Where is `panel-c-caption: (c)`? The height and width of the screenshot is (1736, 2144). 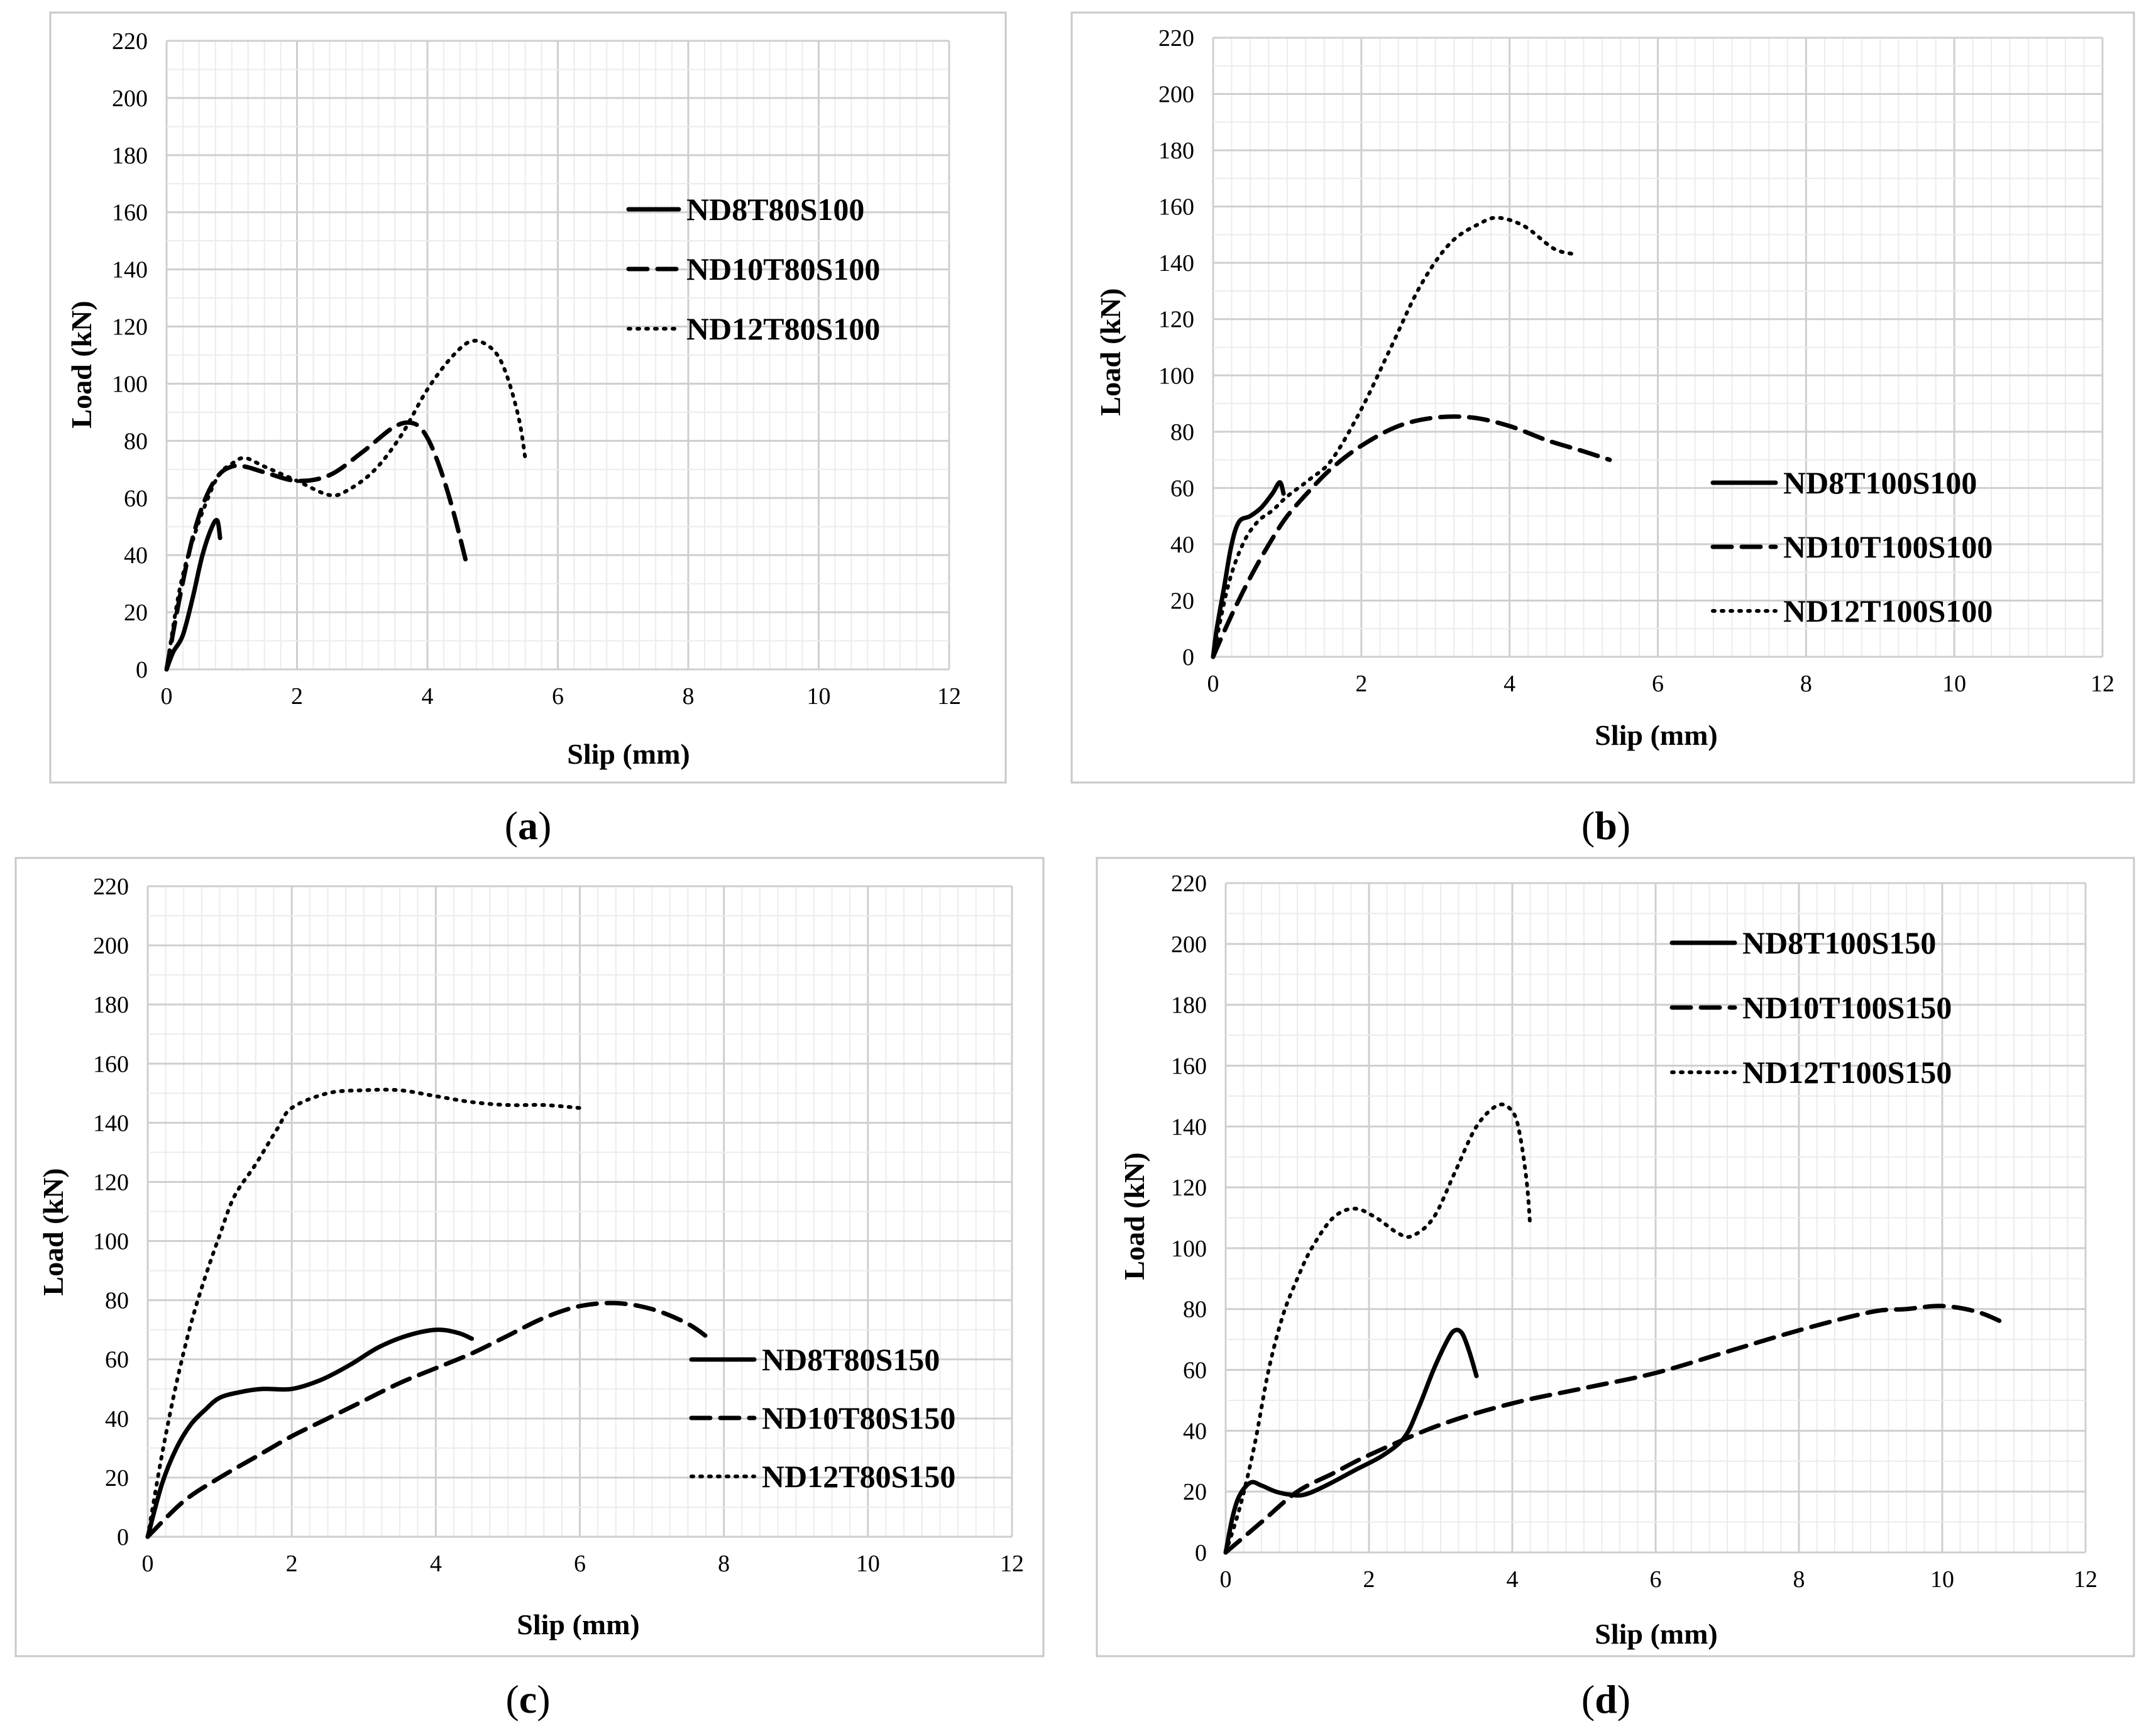
panel-c-caption: (c) is located at coordinates (527, 1700).